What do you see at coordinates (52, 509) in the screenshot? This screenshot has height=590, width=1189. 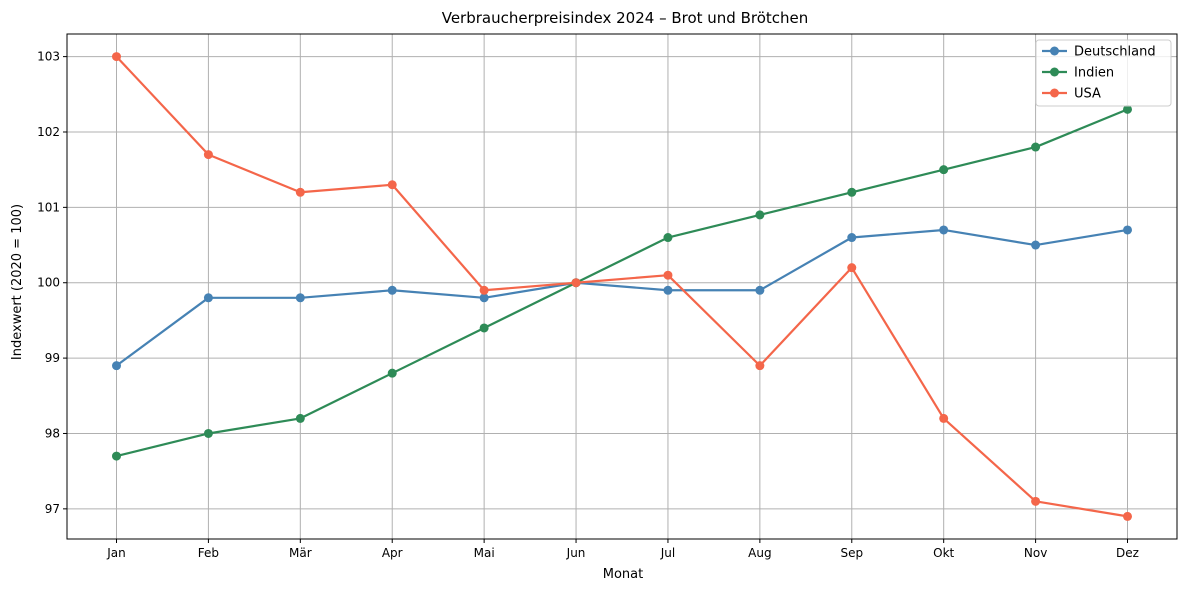 I see `y-tick-label: 97` at bounding box center [52, 509].